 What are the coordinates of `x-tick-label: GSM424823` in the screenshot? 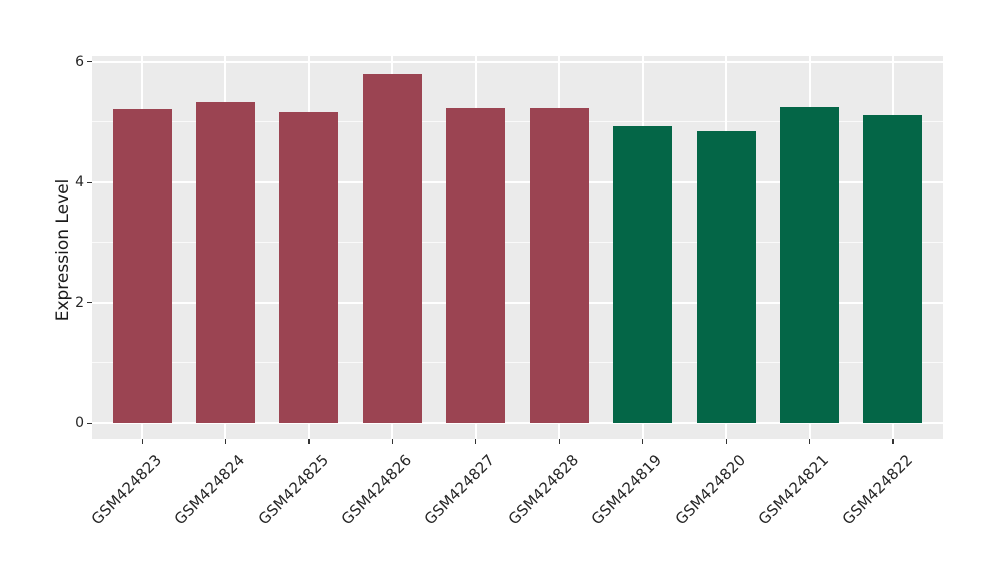 It's located at (126, 490).